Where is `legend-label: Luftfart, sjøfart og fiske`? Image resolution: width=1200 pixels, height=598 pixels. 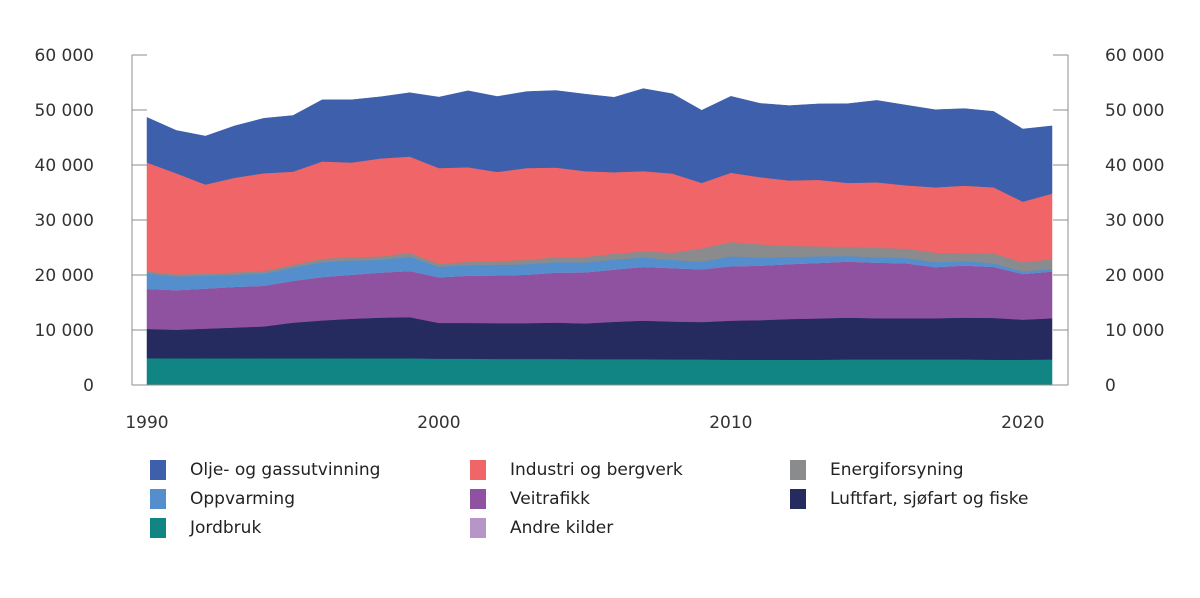
legend-label: Luftfart, sjøfart og fiske is located at coordinates (929, 499).